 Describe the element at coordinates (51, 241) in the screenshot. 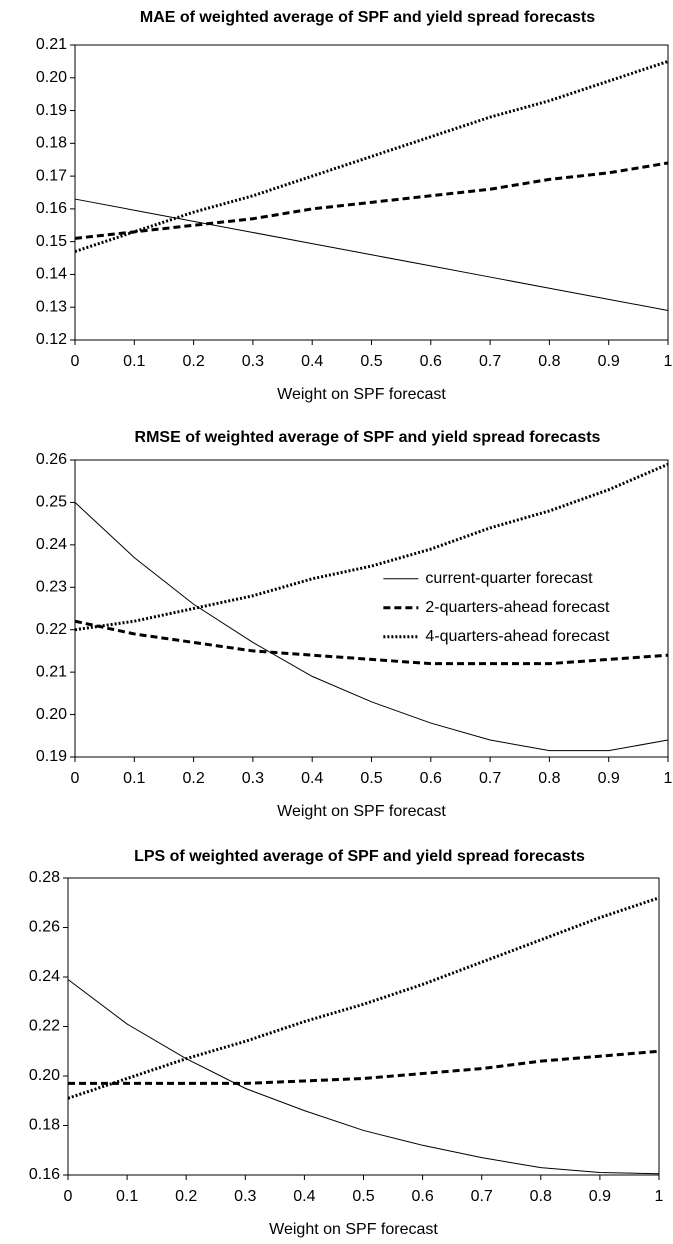

I see `y-tick-label: 0.15` at that location.